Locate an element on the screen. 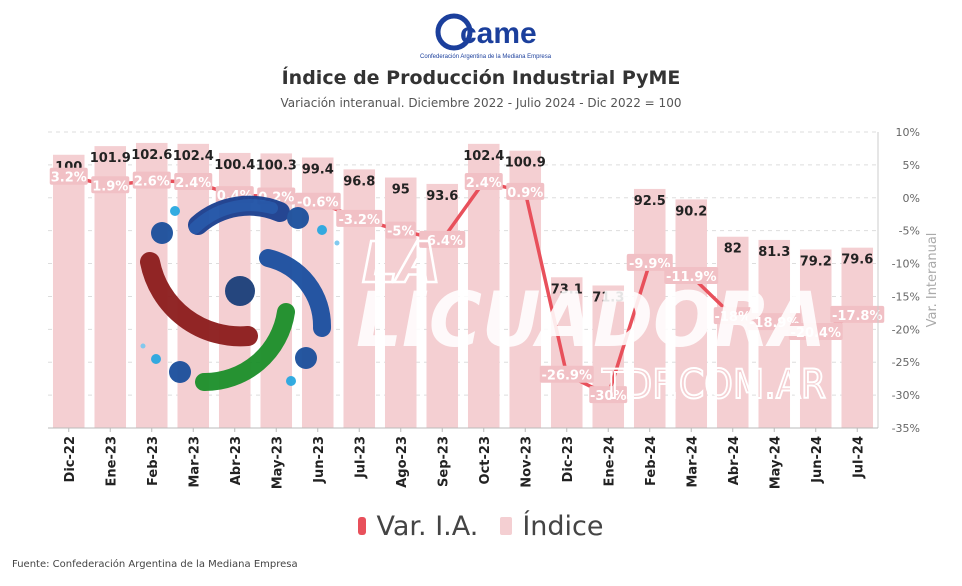 The image size is (962, 586). bar-value-label: 82 is located at coordinates (733, 249).